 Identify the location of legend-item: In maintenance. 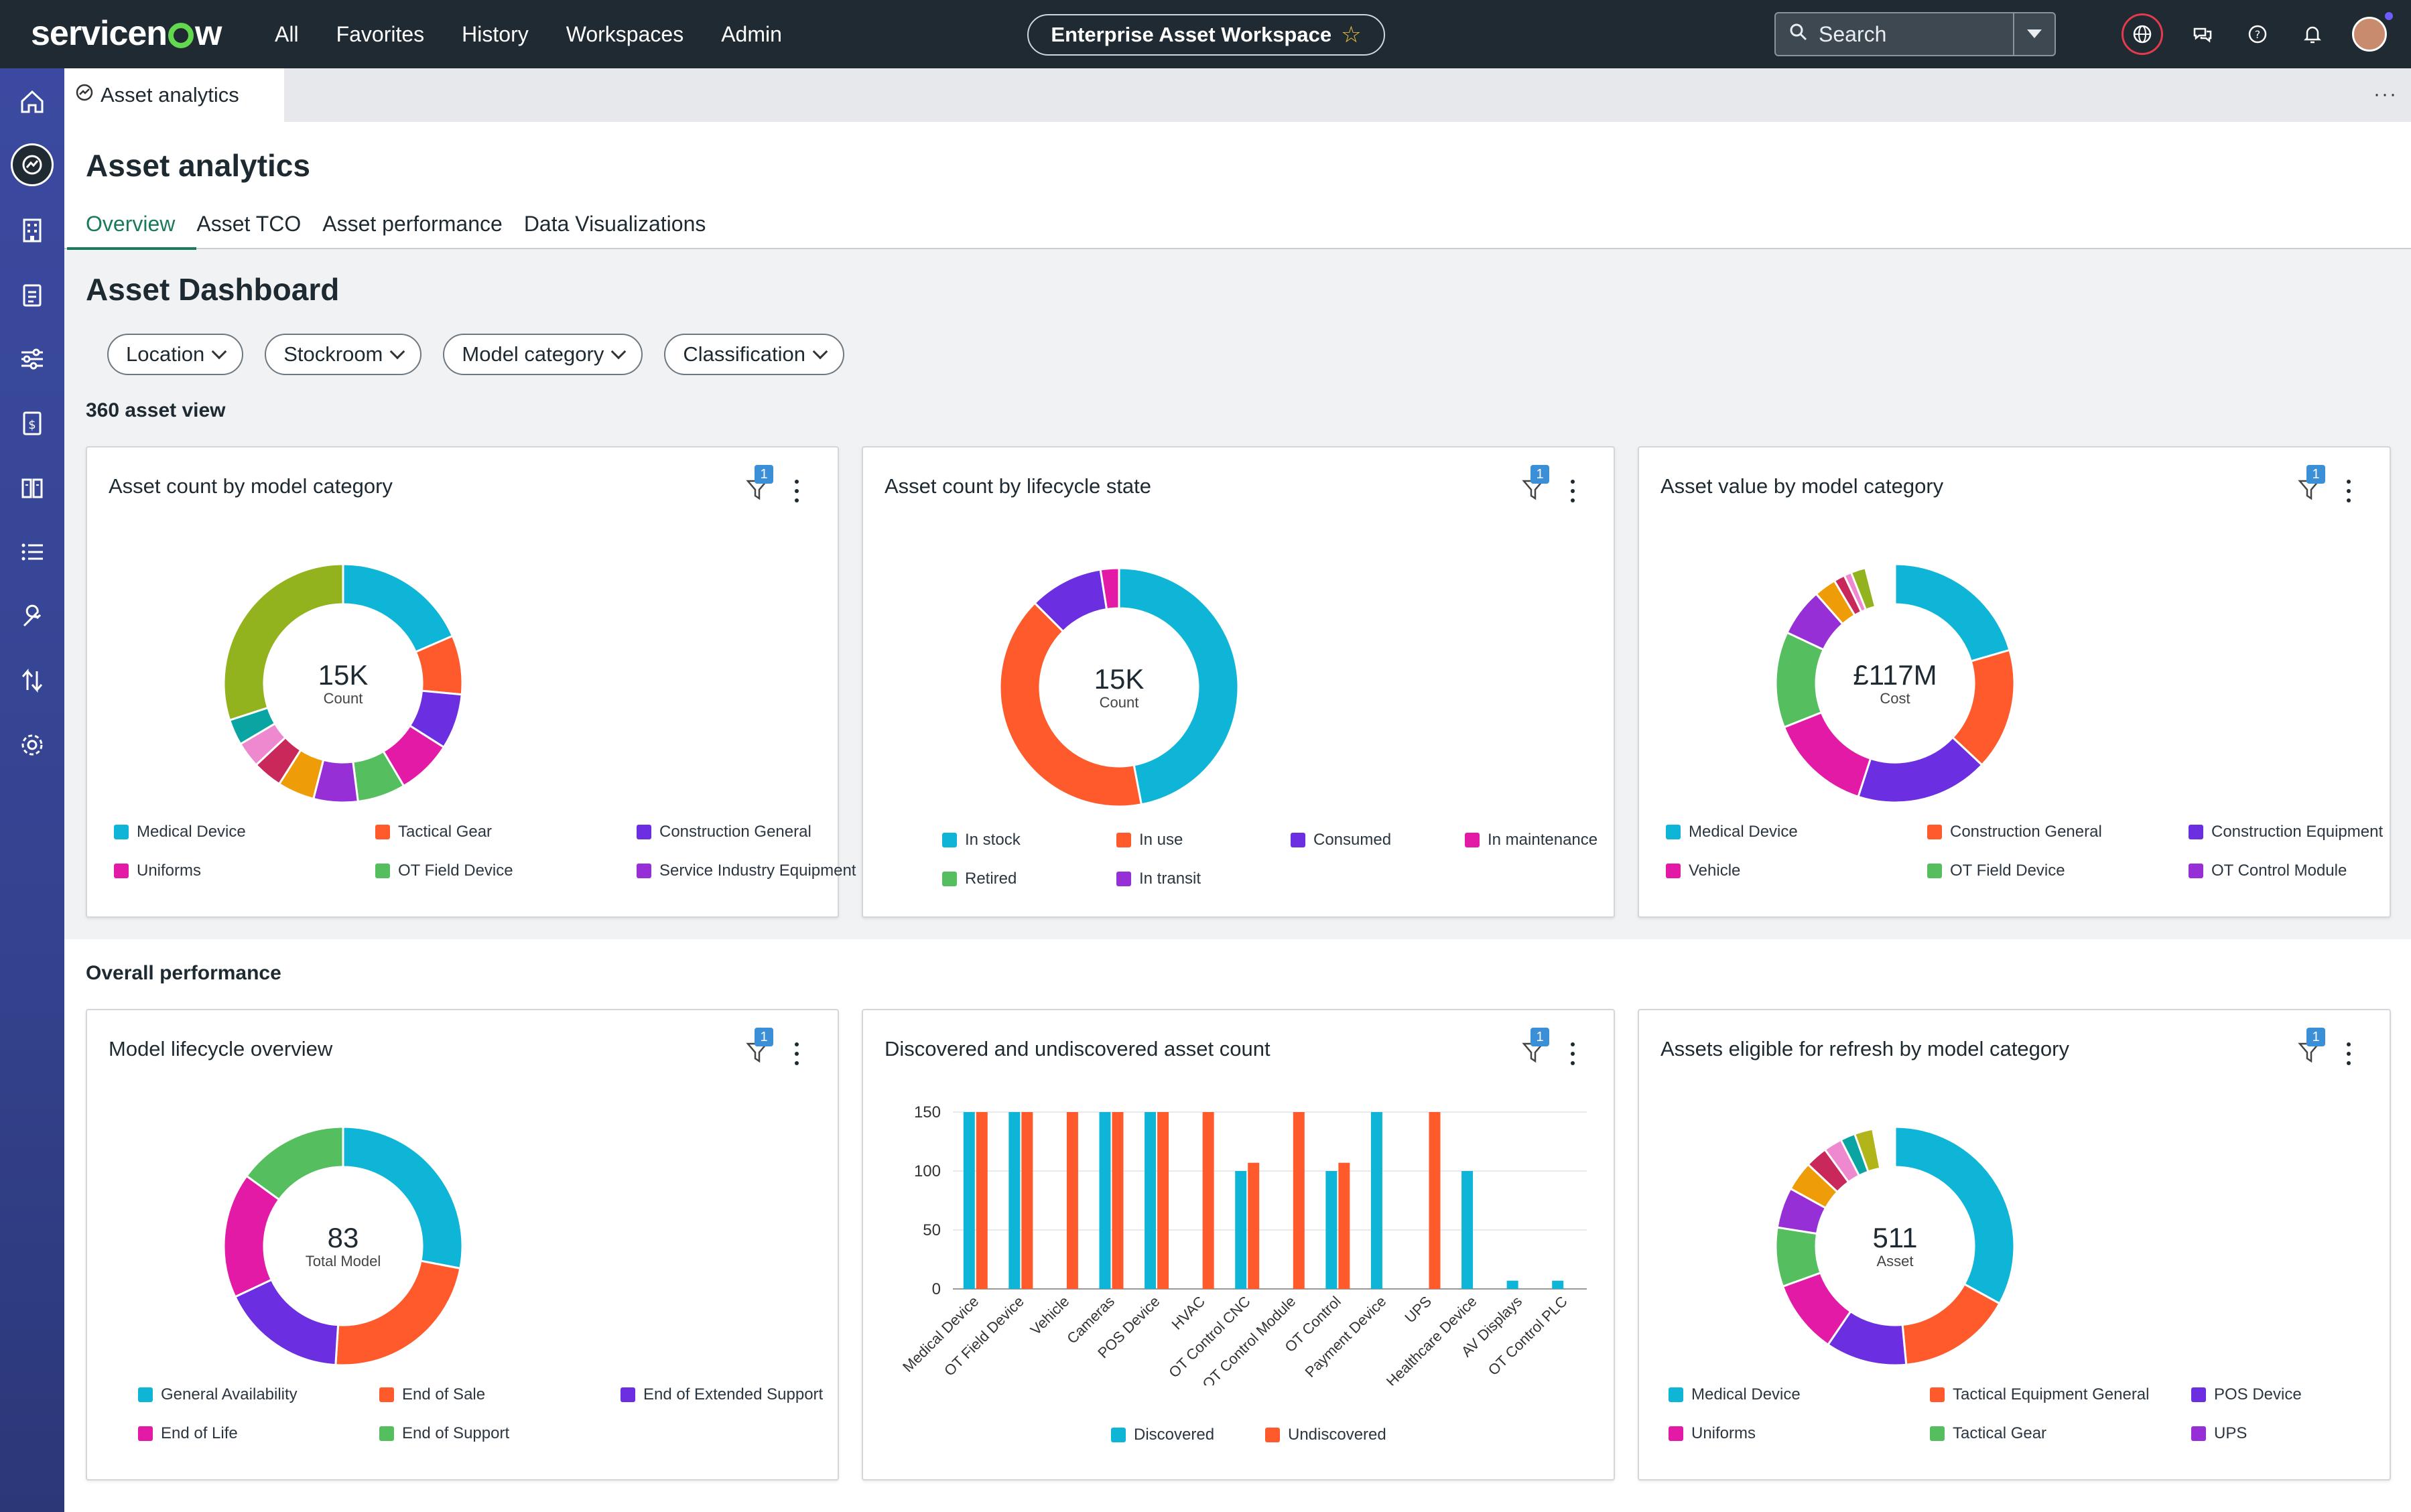
(1552, 840).